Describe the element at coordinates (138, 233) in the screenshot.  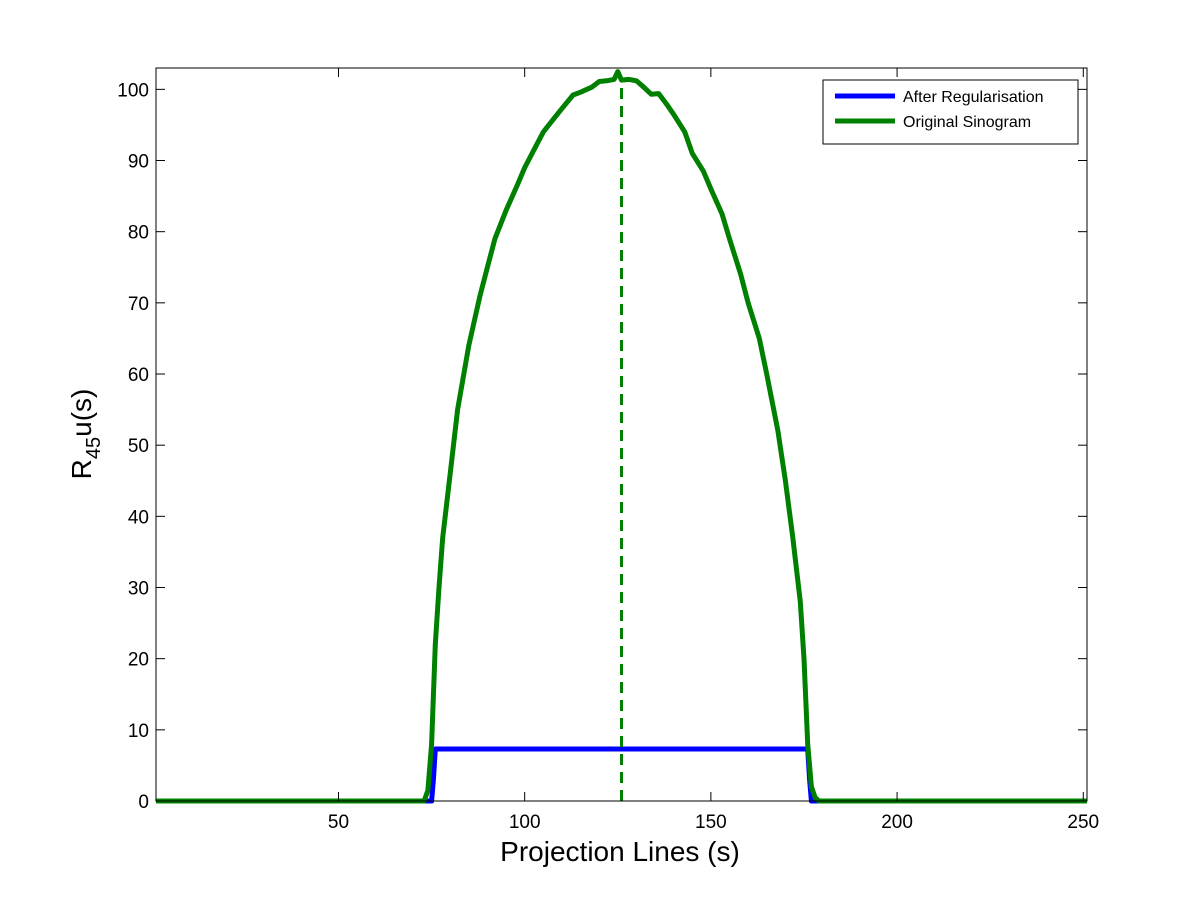
I see `y-tick-label: 80` at that location.